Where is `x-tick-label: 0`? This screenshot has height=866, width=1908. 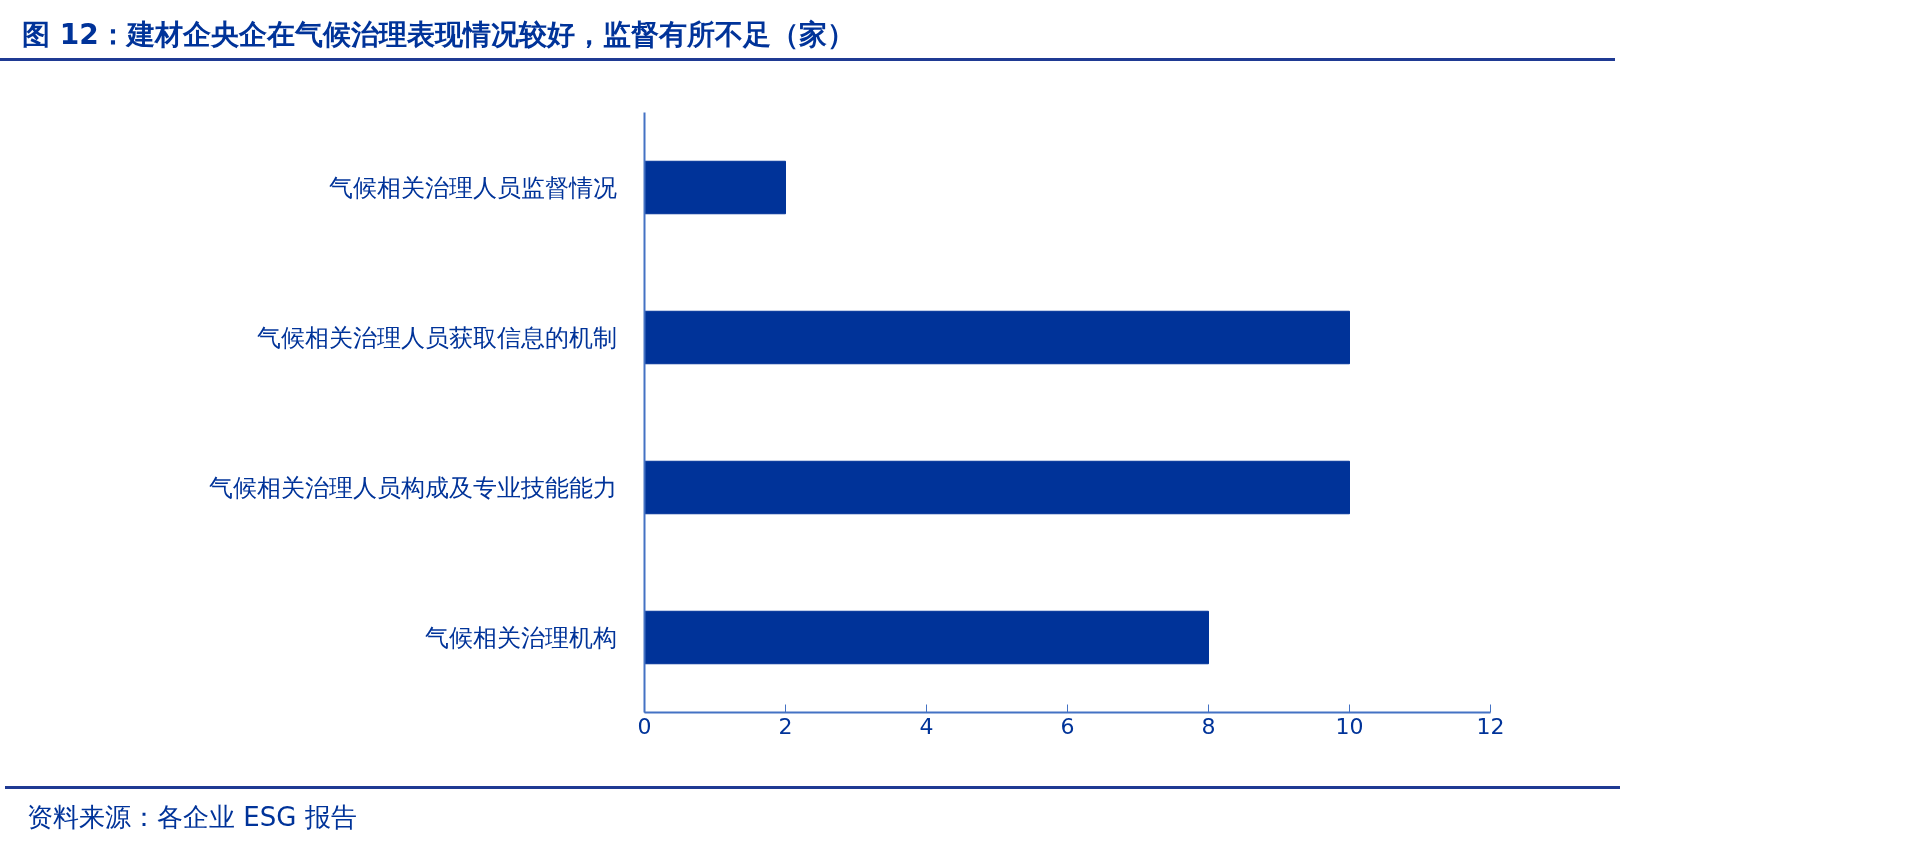
x-tick-label: 0 is located at coordinates (644, 726).